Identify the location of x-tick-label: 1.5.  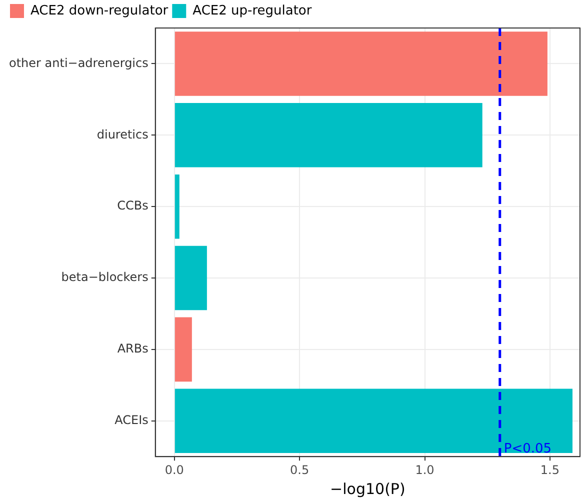
(550, 469).